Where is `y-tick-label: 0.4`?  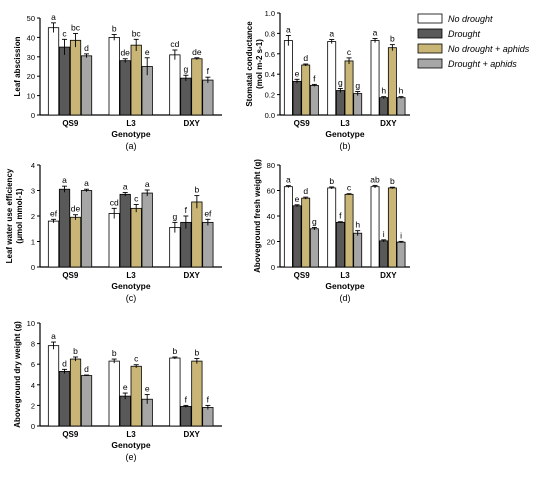 y-tick-label: 0.4 is located at coordinates (270, 74).